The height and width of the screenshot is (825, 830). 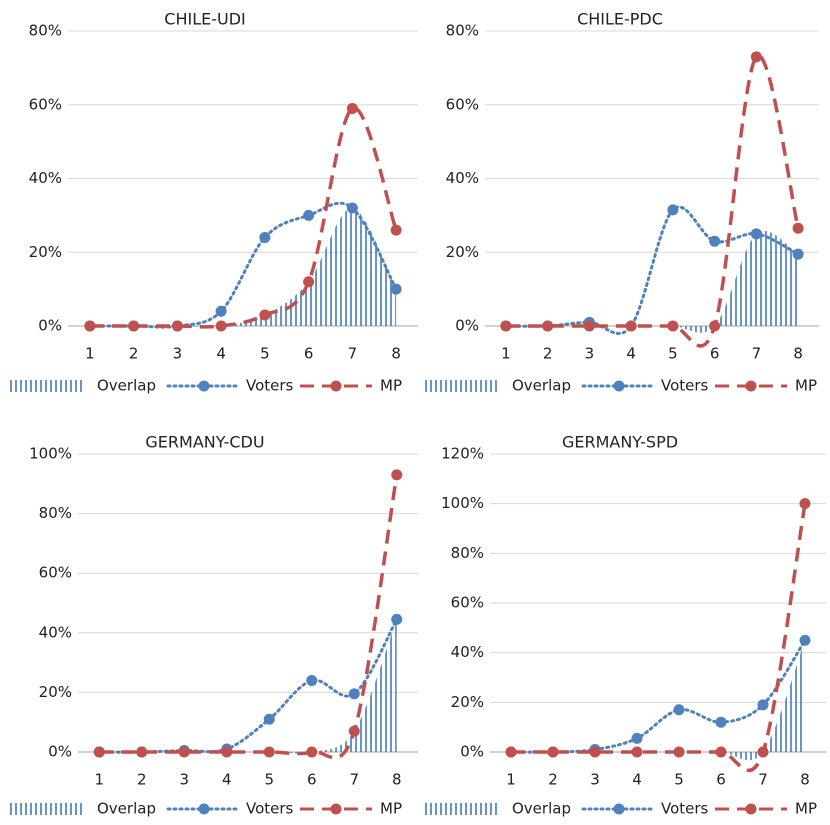 What do you see at coordinates (620, 442) in the screenshot?
I see `chart-title: GERMANY-SPD` at bounding box center [620, 442].